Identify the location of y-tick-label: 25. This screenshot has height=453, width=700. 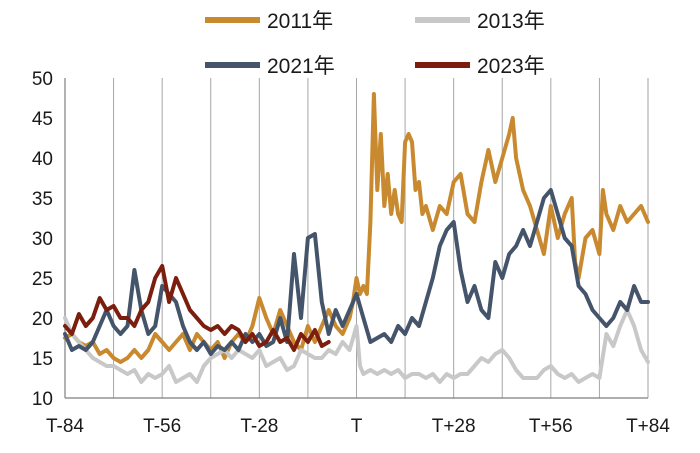
(42, 279).